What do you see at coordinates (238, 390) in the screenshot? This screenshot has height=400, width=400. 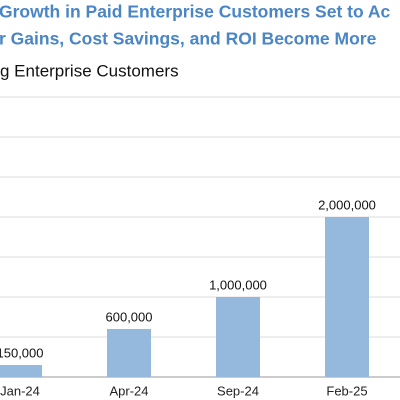 I see `x-tick-label: Sep-24` at bounding box center [238, 390].